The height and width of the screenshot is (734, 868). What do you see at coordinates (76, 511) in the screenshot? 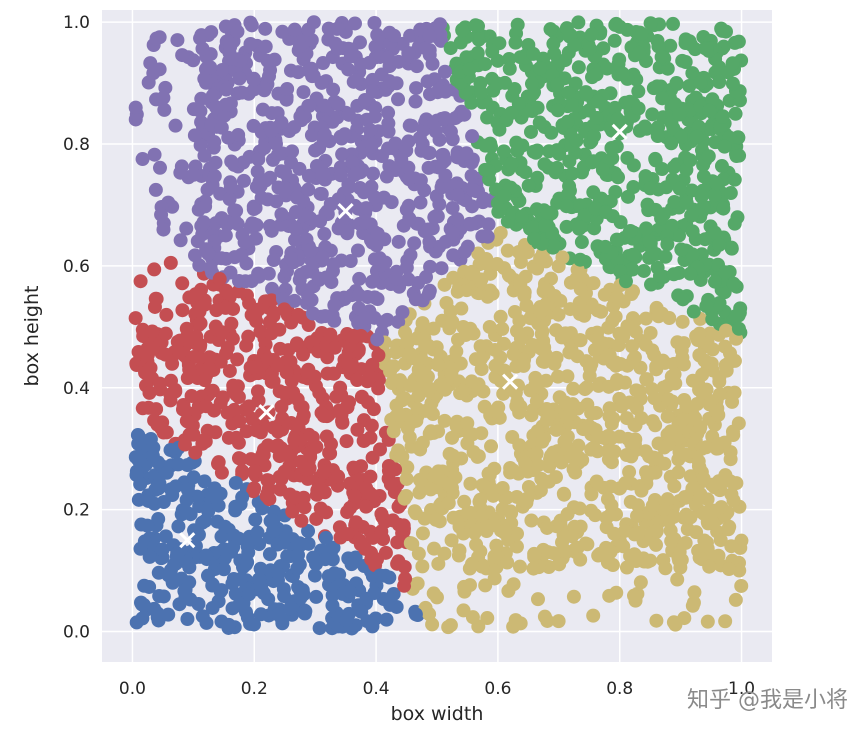
I see `y-tick-label: 0.2` at bounding box center [76, 511].